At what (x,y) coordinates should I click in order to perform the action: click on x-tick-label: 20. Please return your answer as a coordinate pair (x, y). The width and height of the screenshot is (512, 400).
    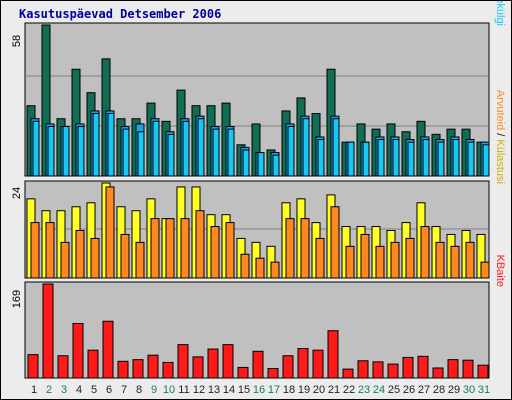
    Looking at the image, I should click on (319, 390).